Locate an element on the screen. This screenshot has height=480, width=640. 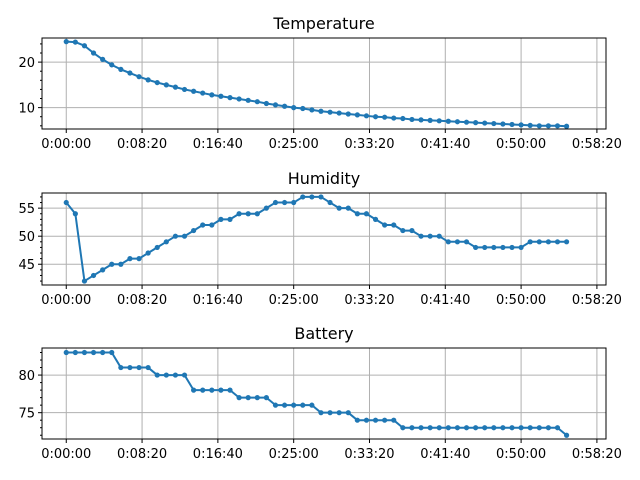
humidity-x-tick-label: 0:00:00 is located at coordinates (66, 300).